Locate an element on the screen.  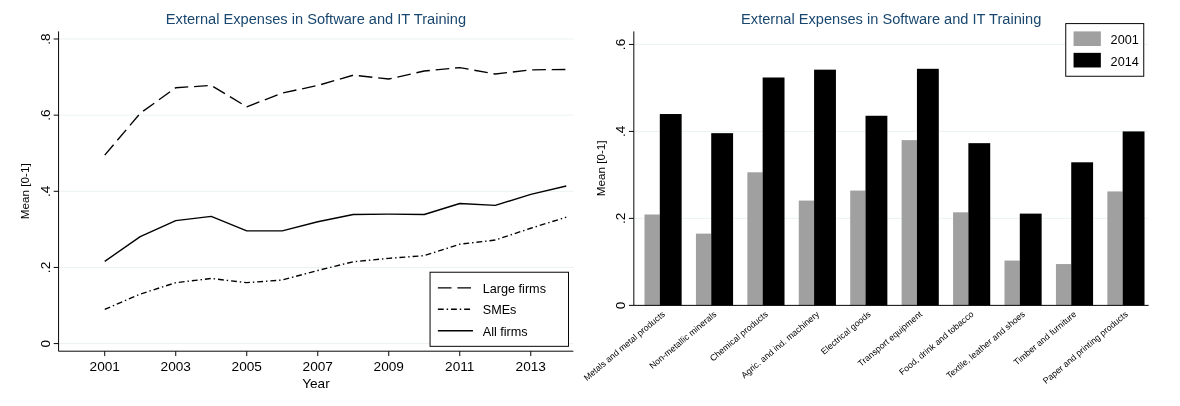
legend-label: 2014 is located at coordinates (1124, 61).